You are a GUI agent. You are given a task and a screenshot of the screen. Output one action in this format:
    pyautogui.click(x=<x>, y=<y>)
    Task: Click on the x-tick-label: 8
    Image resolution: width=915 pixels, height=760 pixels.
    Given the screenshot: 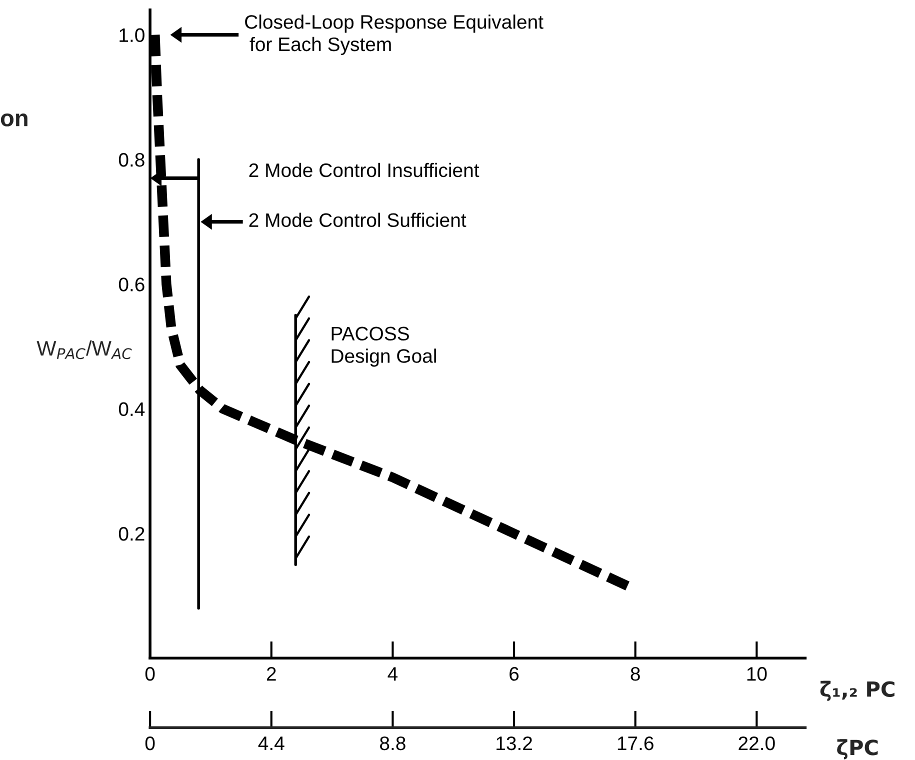 What is the action you would take?
    pyautogui.click(x=635, y=674)
    